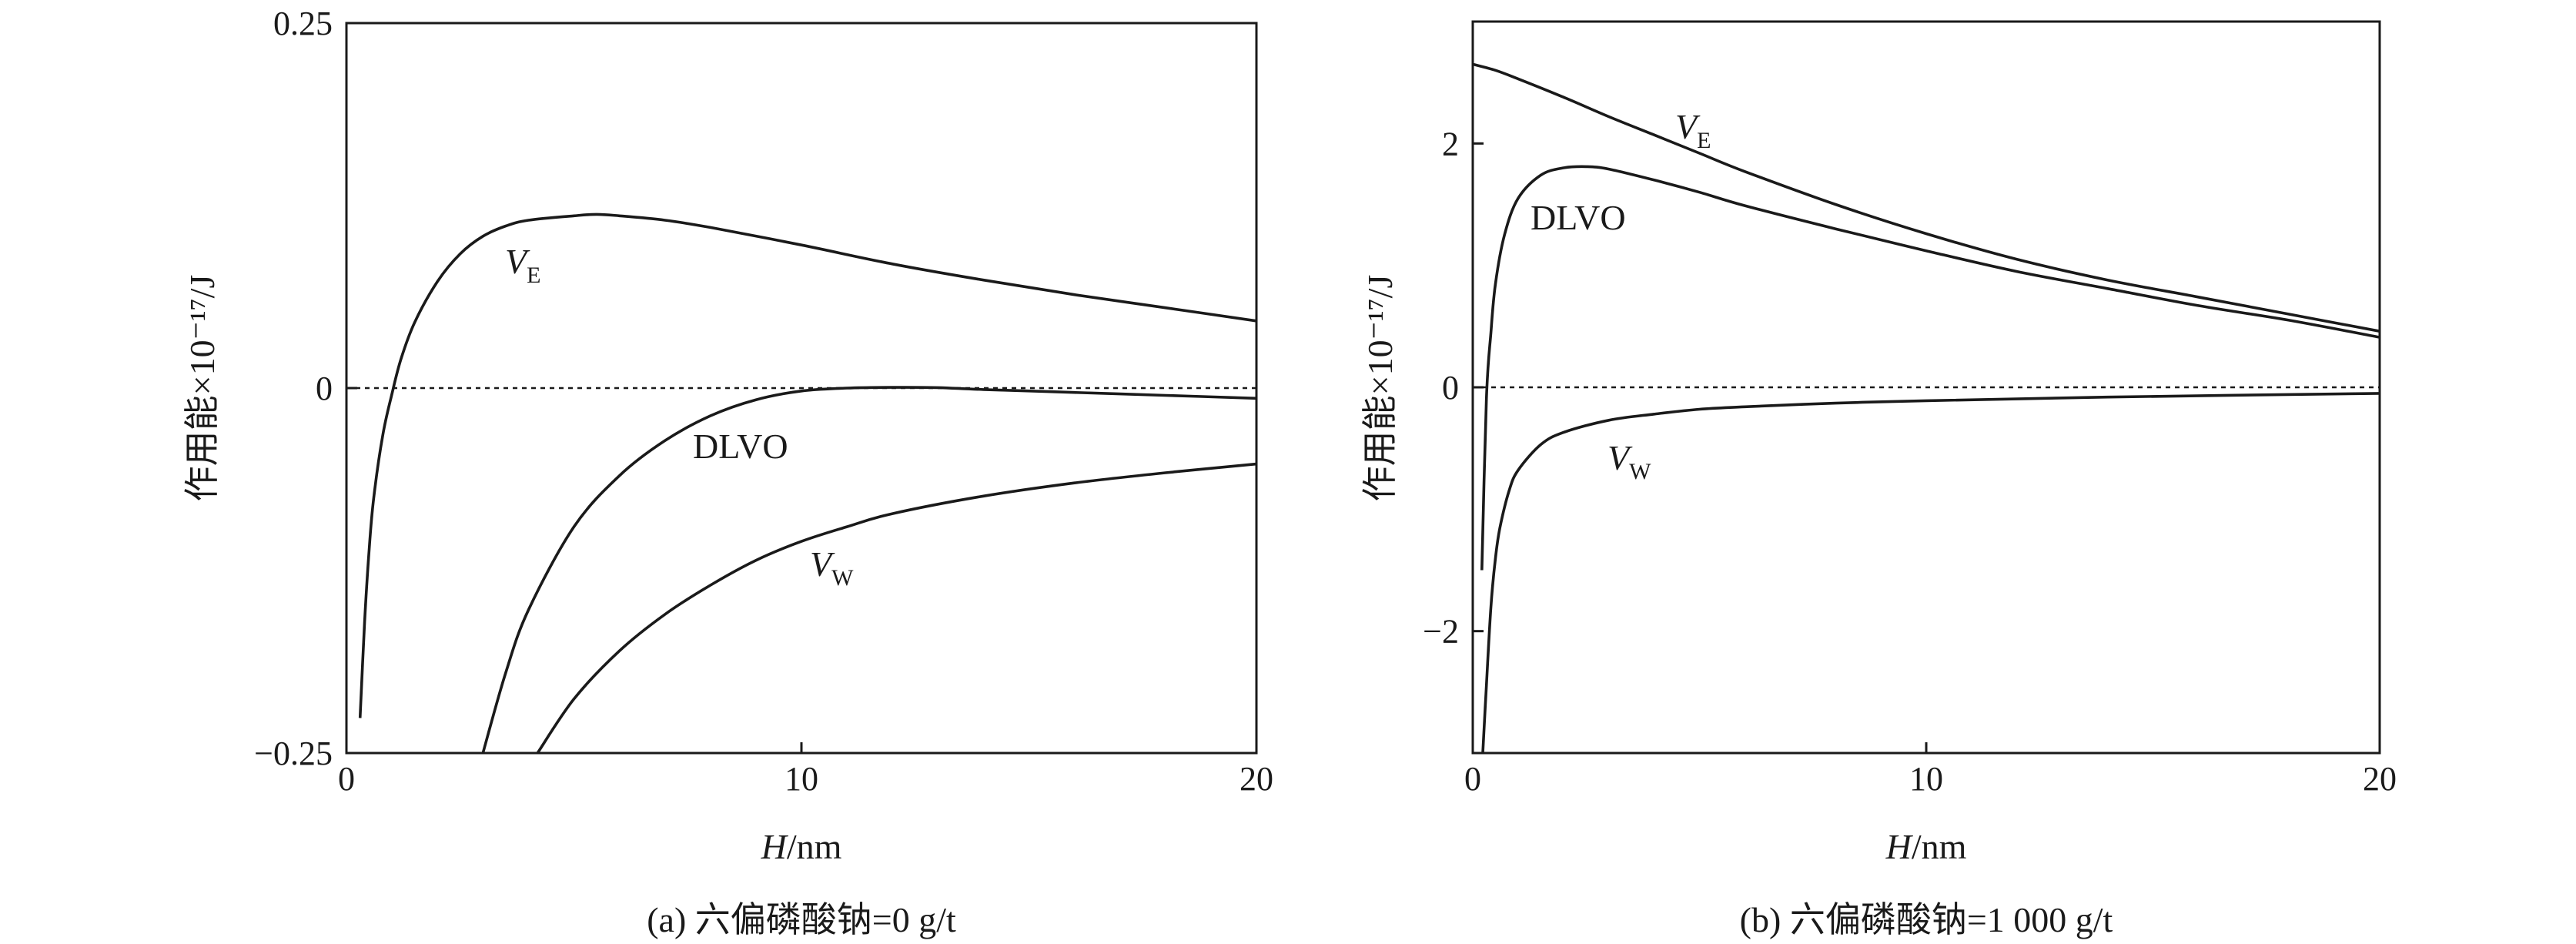 The width and height of the screenshot is (2576, 944). Describe the element at coordinates (303, 23) in the screenshot. I see `y-tick-label: 0.25` at that location.